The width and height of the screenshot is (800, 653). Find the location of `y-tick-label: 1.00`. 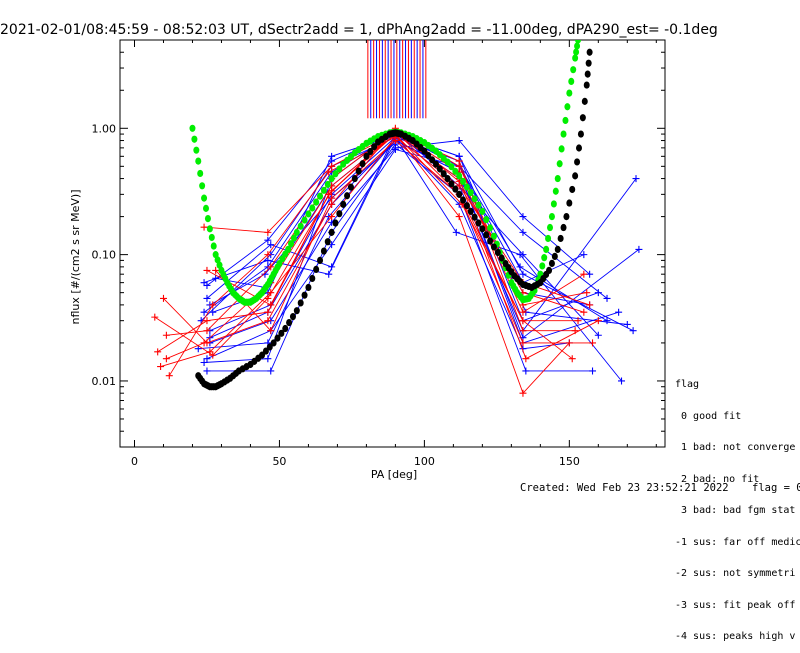

y-tick-label: 1.00 is located at coordinates (104, 128).